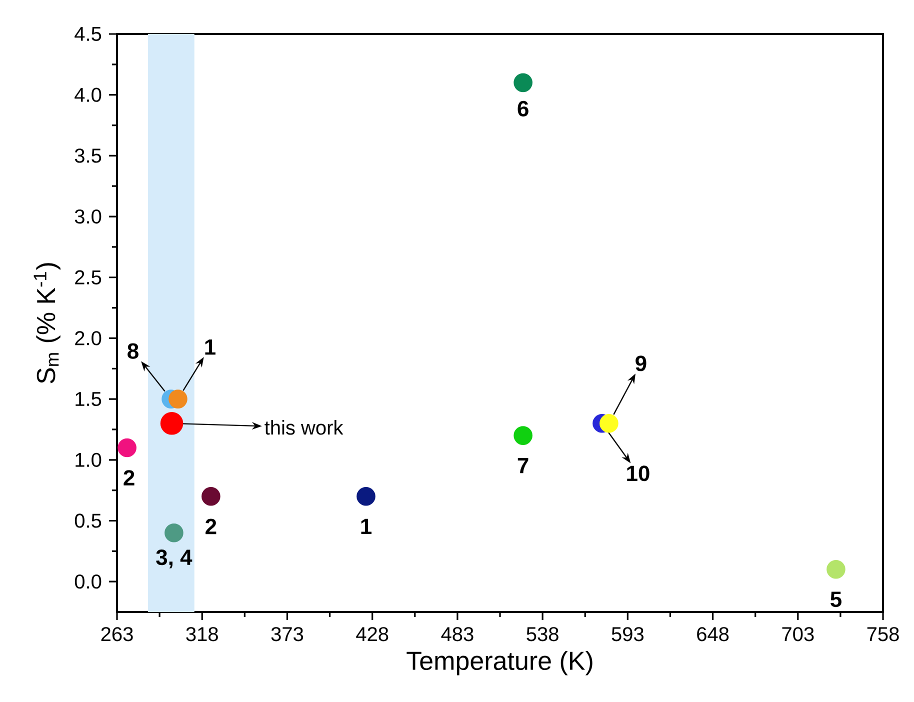 Image resolution: width=914 pixels, height=702 pixels. Describe the element at coordinates (628, 634) in the screenshot. I see `x-tick-label: 593` at that location.